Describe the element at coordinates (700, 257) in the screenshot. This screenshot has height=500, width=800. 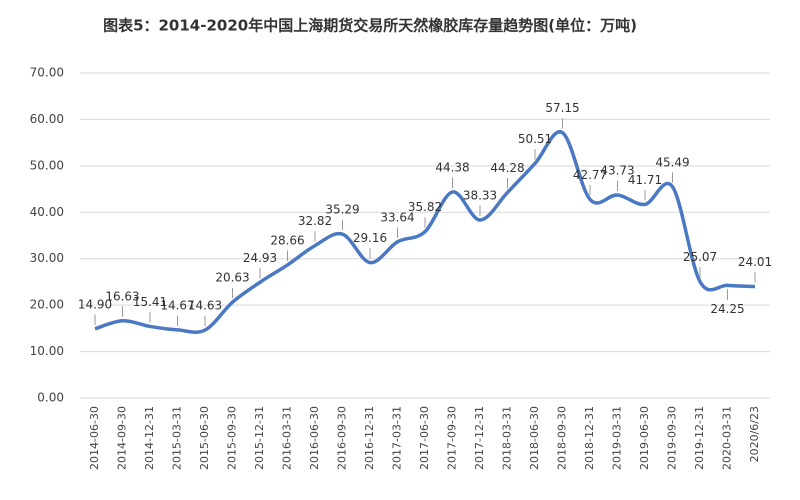
I see `data-label: 25.07` at that location.